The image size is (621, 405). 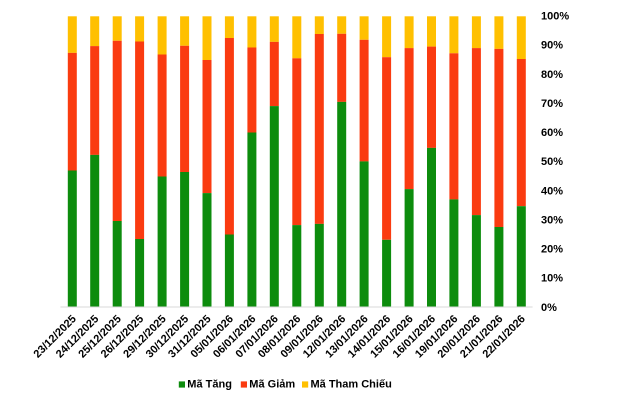 I want to click on svg-text: 60%, so click(x=552, y=133).